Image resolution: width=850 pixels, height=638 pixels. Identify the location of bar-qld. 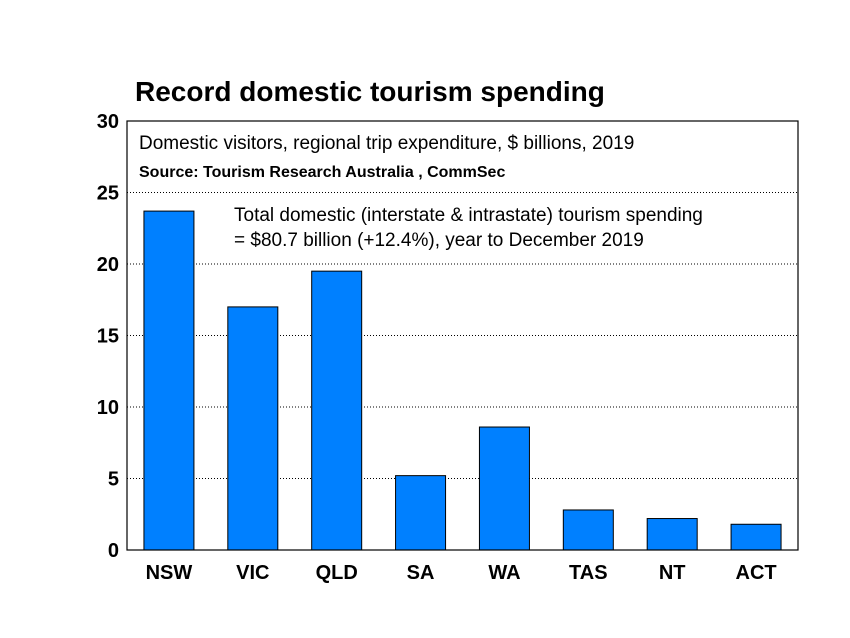
(337, 410).